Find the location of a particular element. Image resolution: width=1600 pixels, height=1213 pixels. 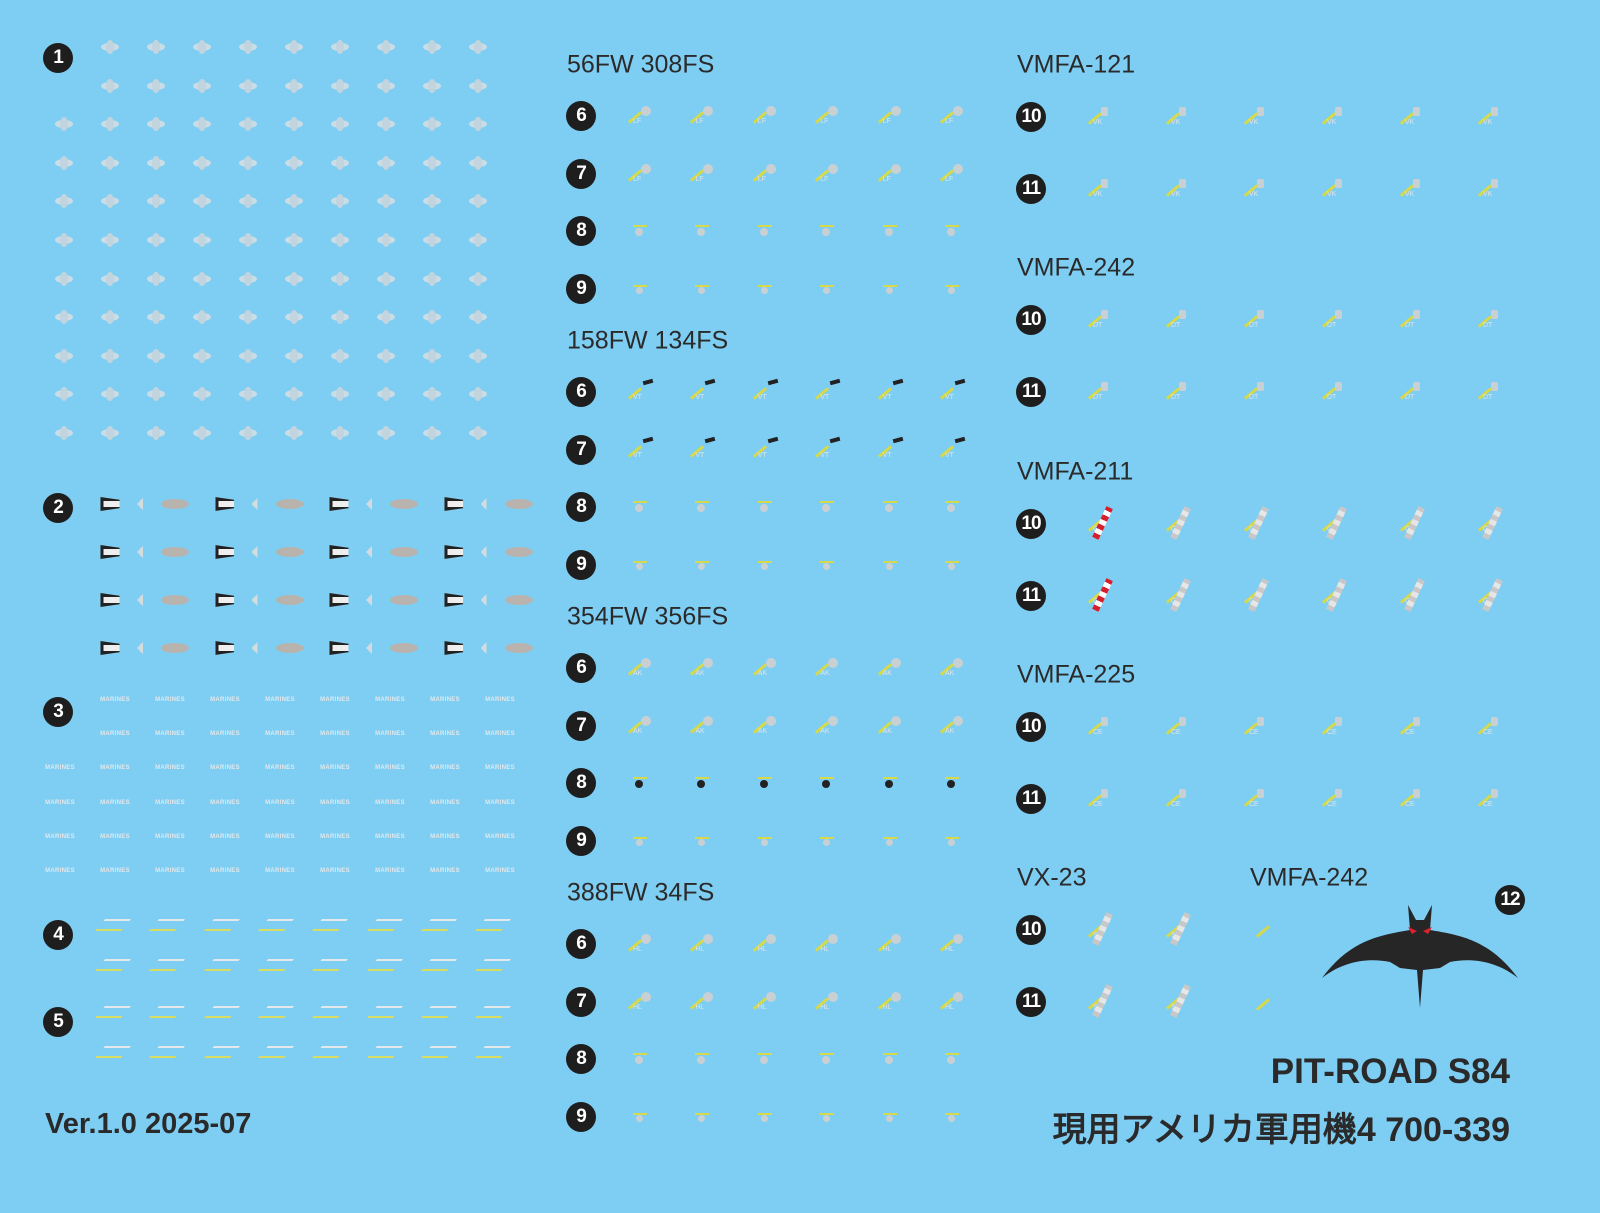

decal-number-marker: 5 is located at coordinates (58, 1022).